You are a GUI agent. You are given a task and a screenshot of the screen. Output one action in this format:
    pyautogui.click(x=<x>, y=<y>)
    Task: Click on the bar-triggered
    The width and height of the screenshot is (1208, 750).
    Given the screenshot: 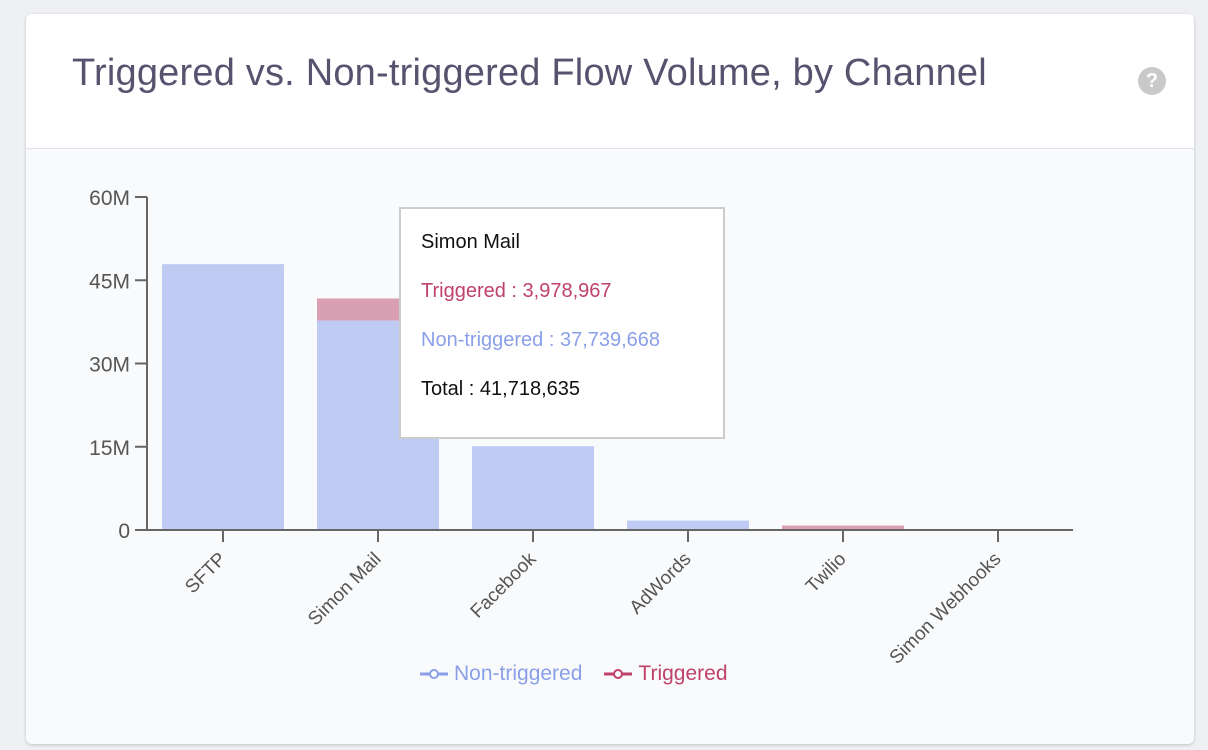 What is the action you would take?
    pyautogui.click(x=843, y=527)
    